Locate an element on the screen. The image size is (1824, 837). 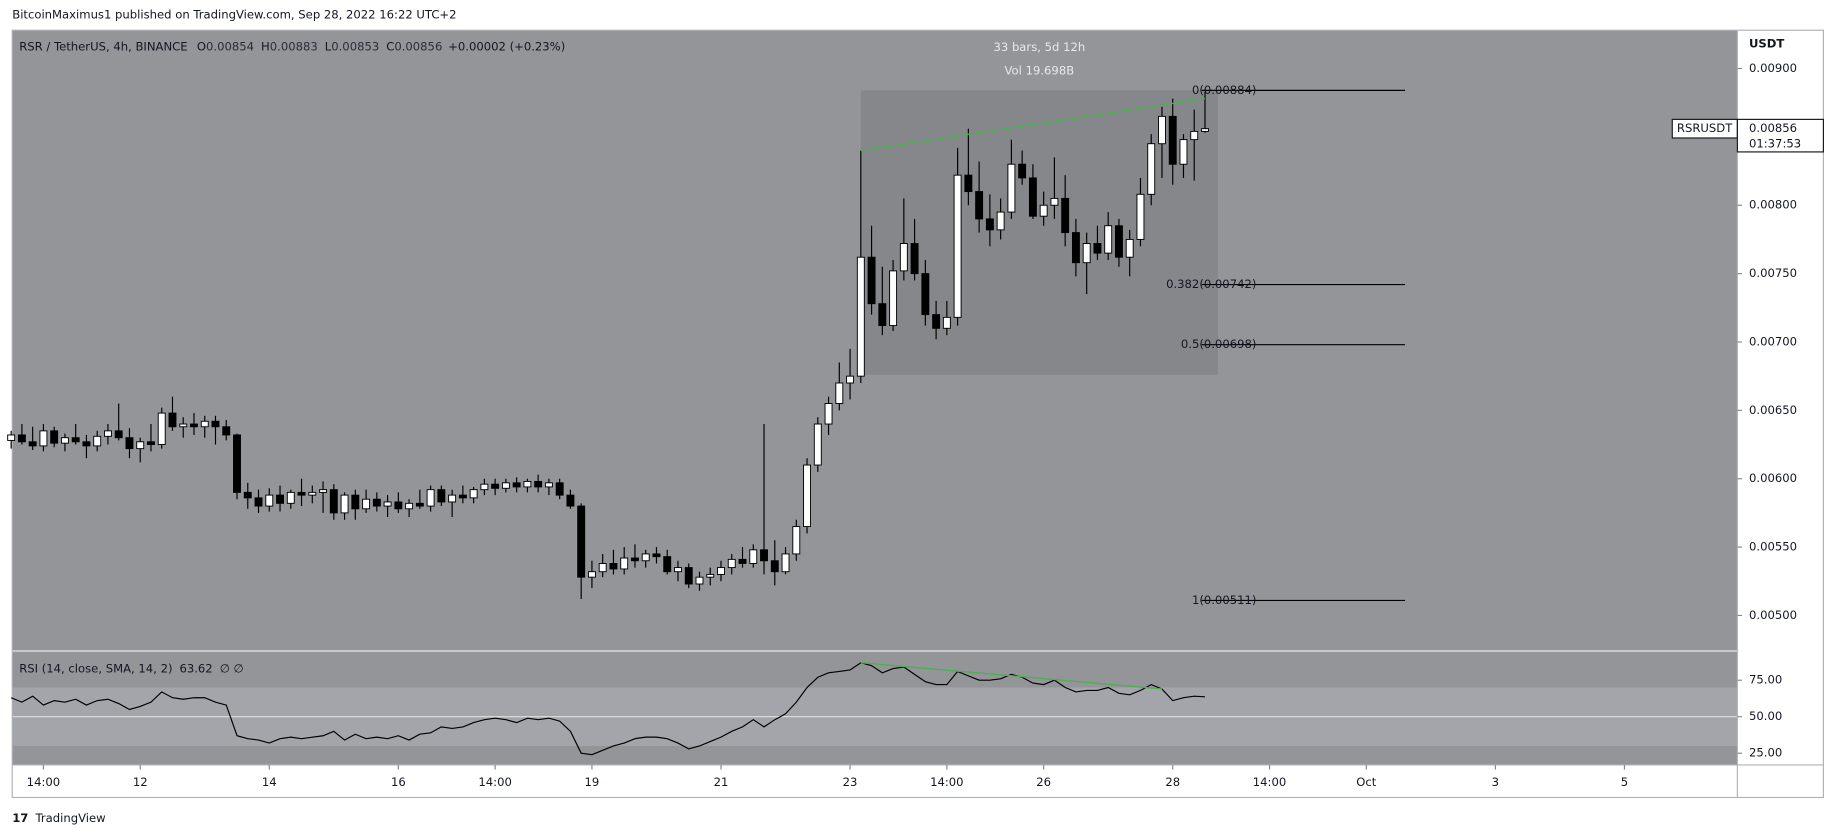
footer-brand: TradingView is located at coordinates (69, 818).